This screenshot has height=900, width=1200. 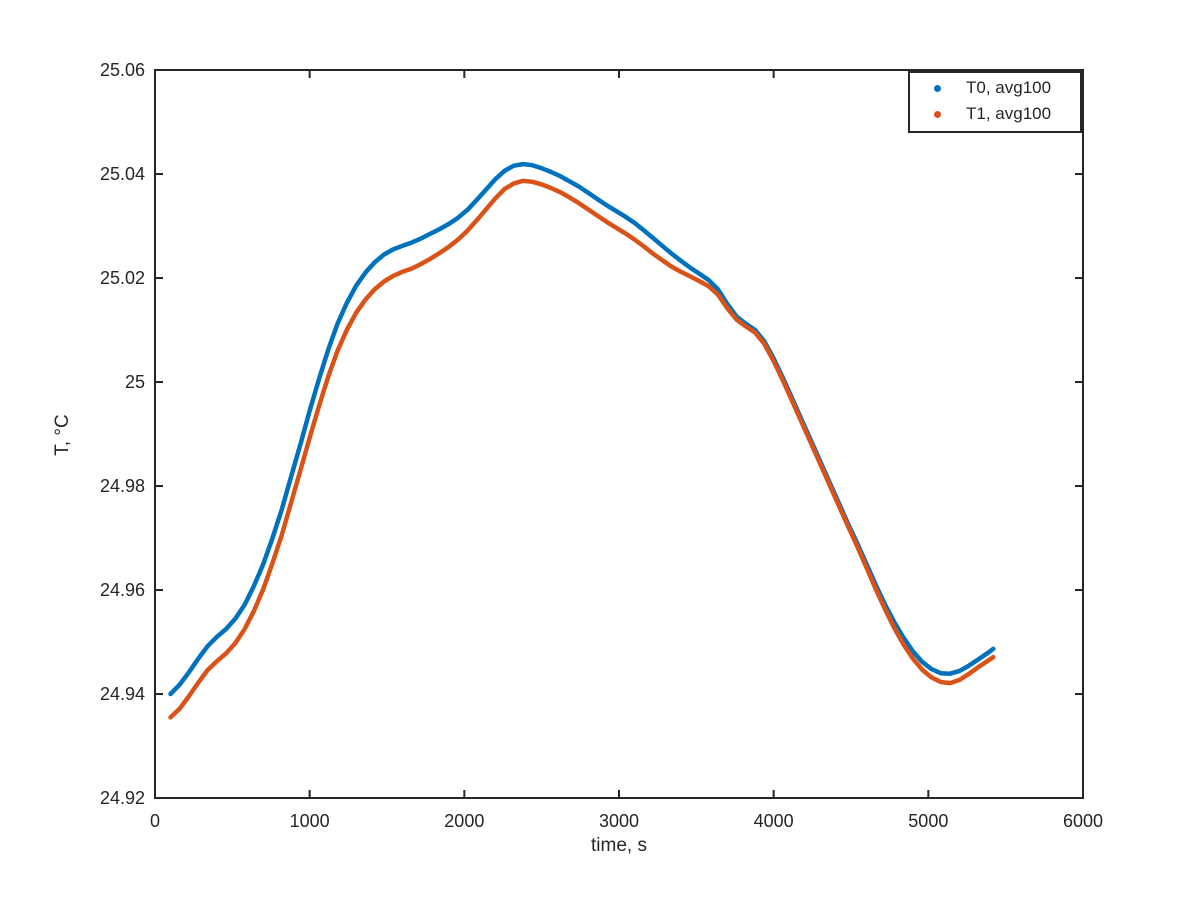 I want to click on y-tick-label-24.92: 24.92, so click(x=122, y=798).